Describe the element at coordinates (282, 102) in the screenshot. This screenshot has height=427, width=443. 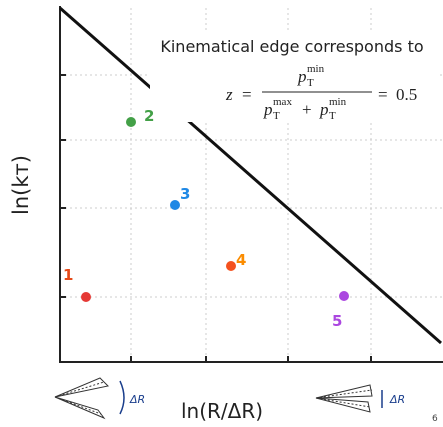
I see `formula-sup: max` at that location.